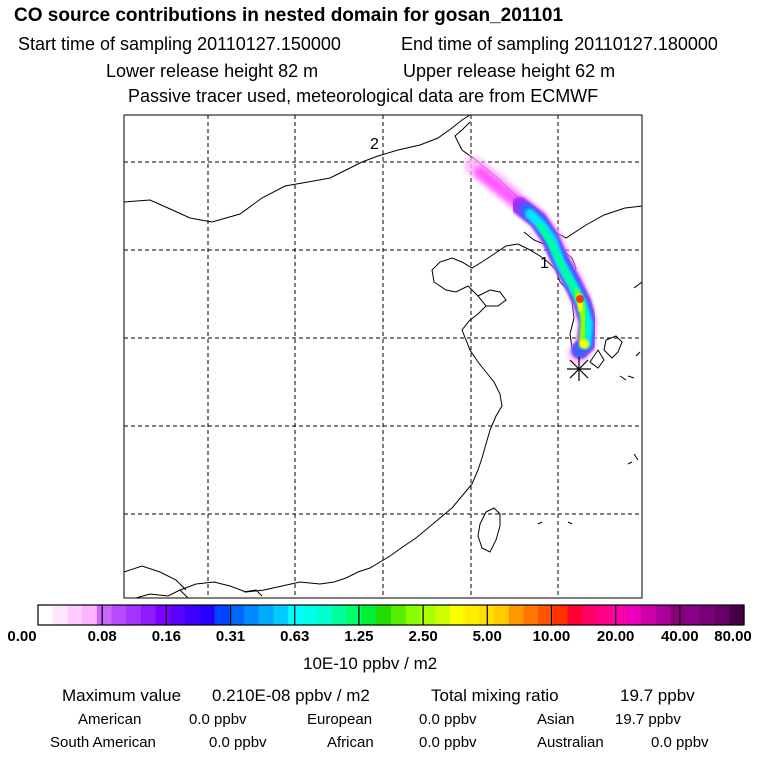 The width and height of the screenshot is (768, 768). What do you see at coordinates (359, 636) in the screenshot?
I see `colorbar-tick-label: 1.25` at bounding box center [359, 636].